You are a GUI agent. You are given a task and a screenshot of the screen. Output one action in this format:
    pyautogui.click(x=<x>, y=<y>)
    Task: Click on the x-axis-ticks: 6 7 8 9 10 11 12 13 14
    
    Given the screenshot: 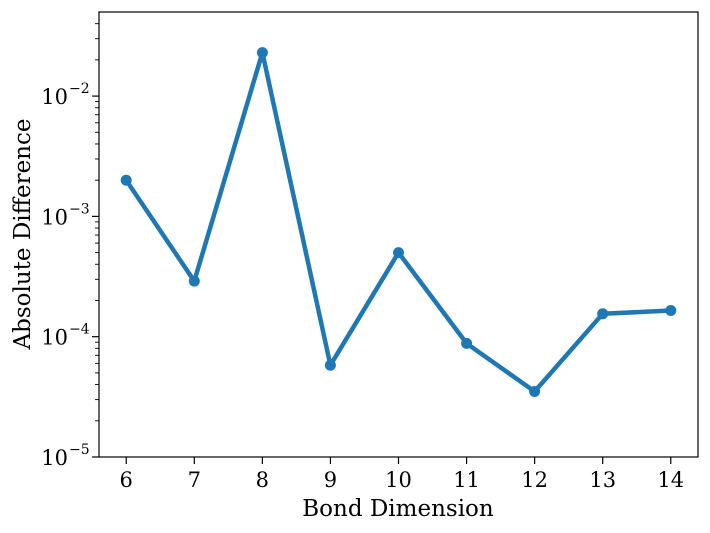 What is the action you would take?
    pyautogui.click(x=402, y=474)
    